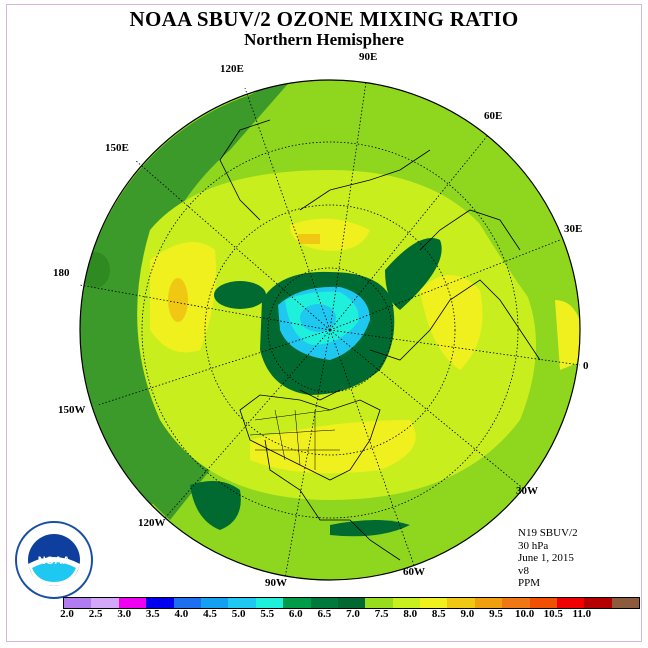  Describe the element at coordinates (210, 614) in the screenshot. I see `colorbar-tick-label: 4.5` at that location.